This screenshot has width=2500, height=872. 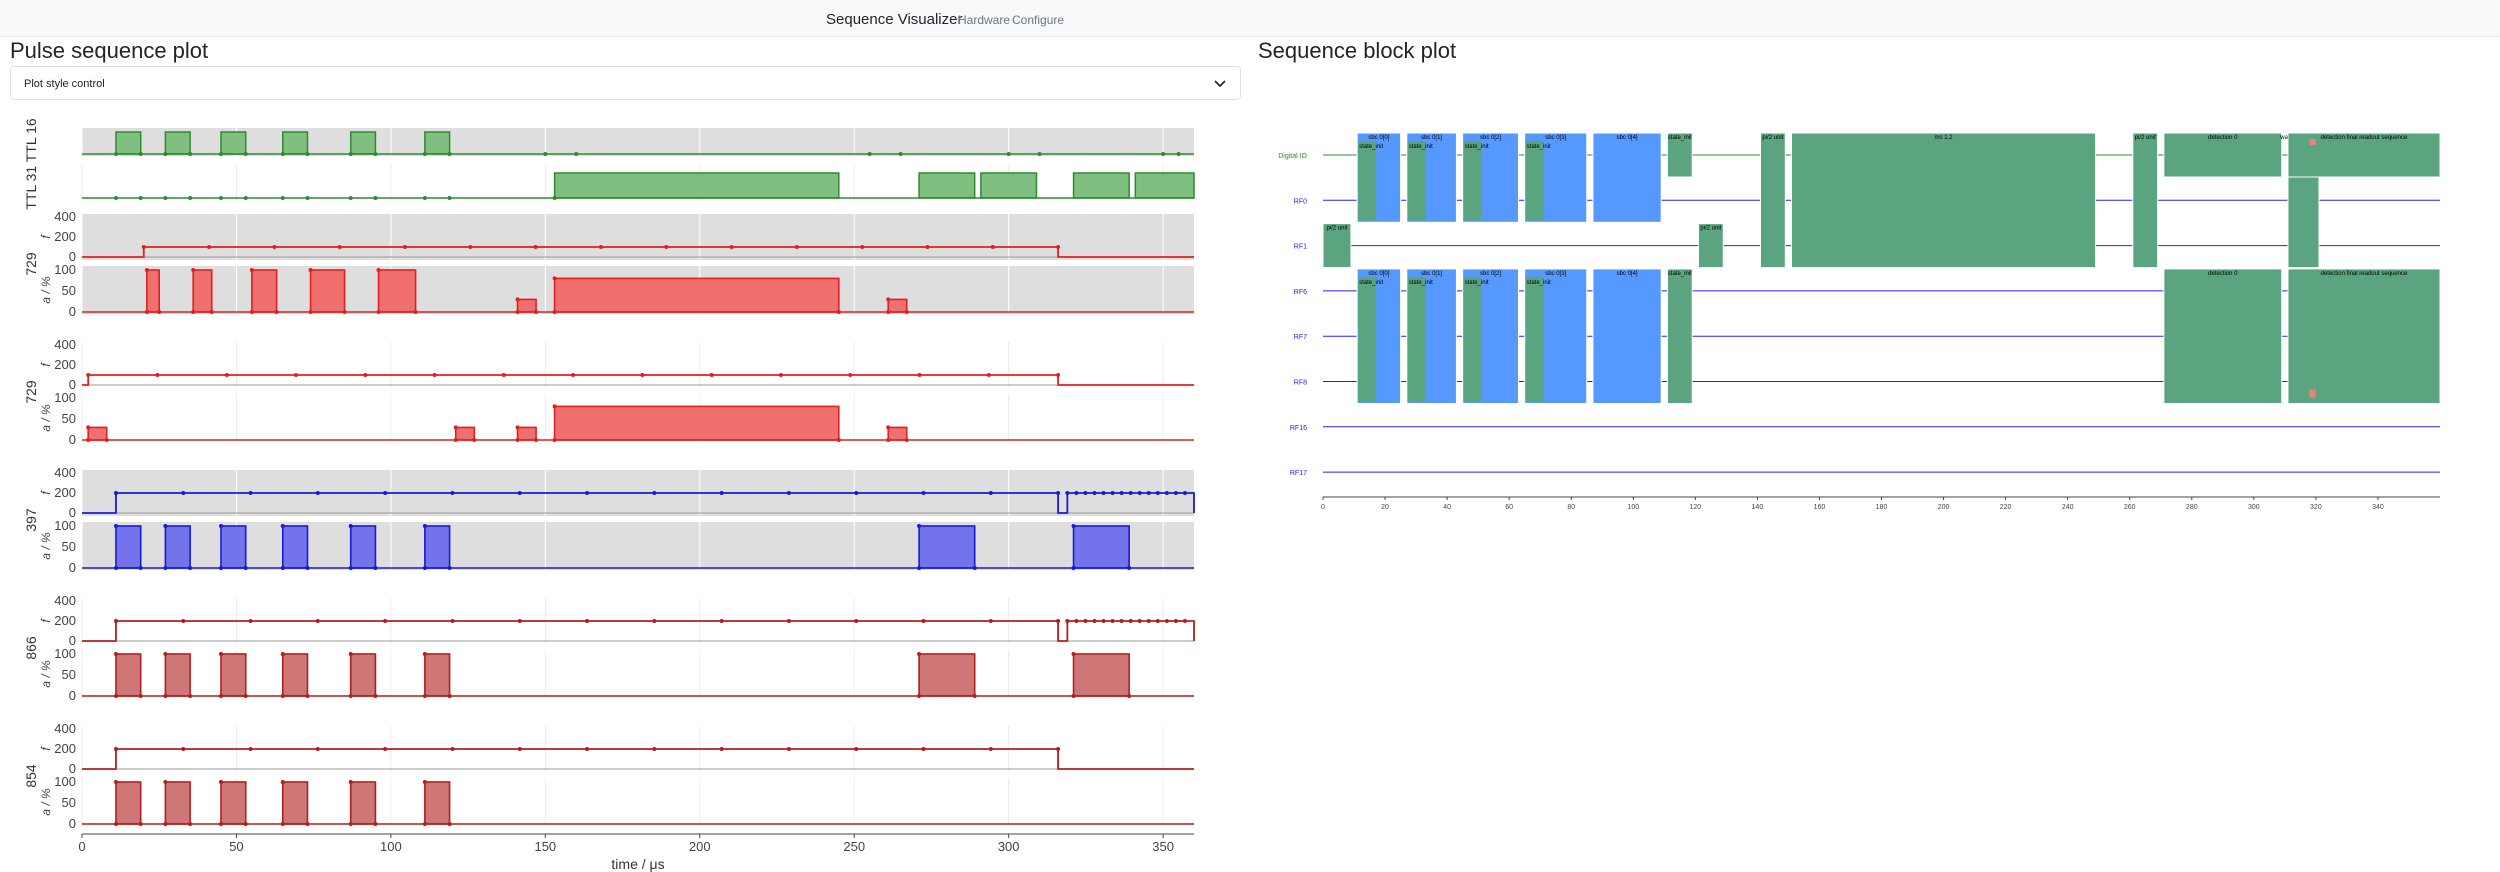 I want to click on nav-link-configure: Configure, so click(x=1038, y=20).